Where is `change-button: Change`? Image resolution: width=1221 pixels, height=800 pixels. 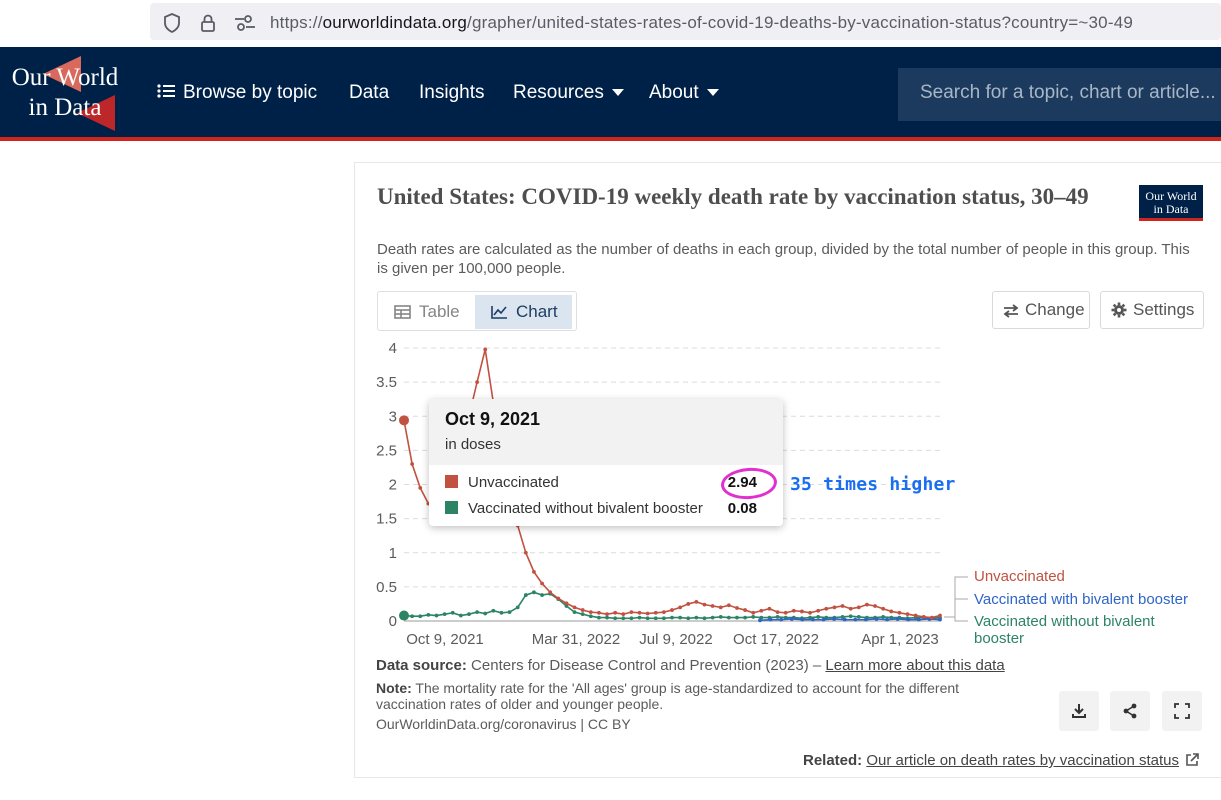
change-button: Change is located at coordinates (1041, 310).